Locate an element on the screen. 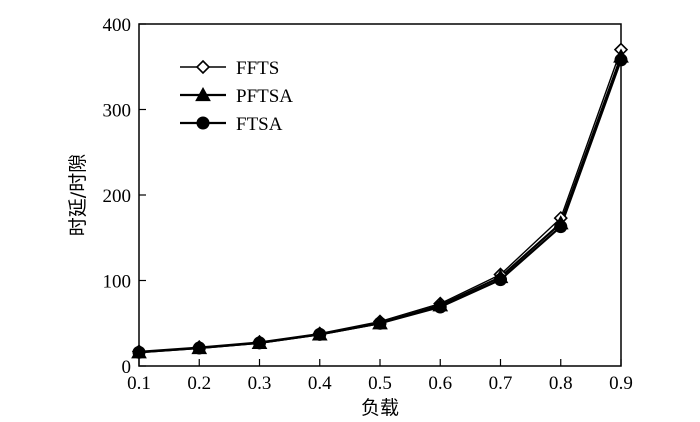  y-axis-label: 时延/时隙 is located at coordinates (78, 195).